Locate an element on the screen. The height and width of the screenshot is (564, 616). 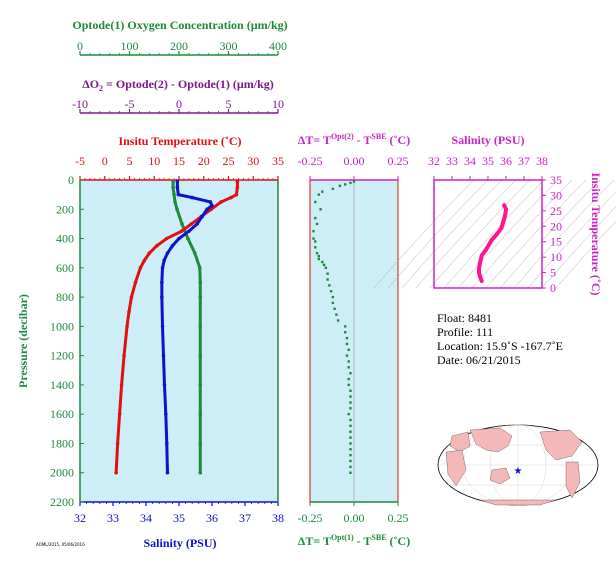
ts-y-tick-label: 5 is located at coordinates (553, 273).